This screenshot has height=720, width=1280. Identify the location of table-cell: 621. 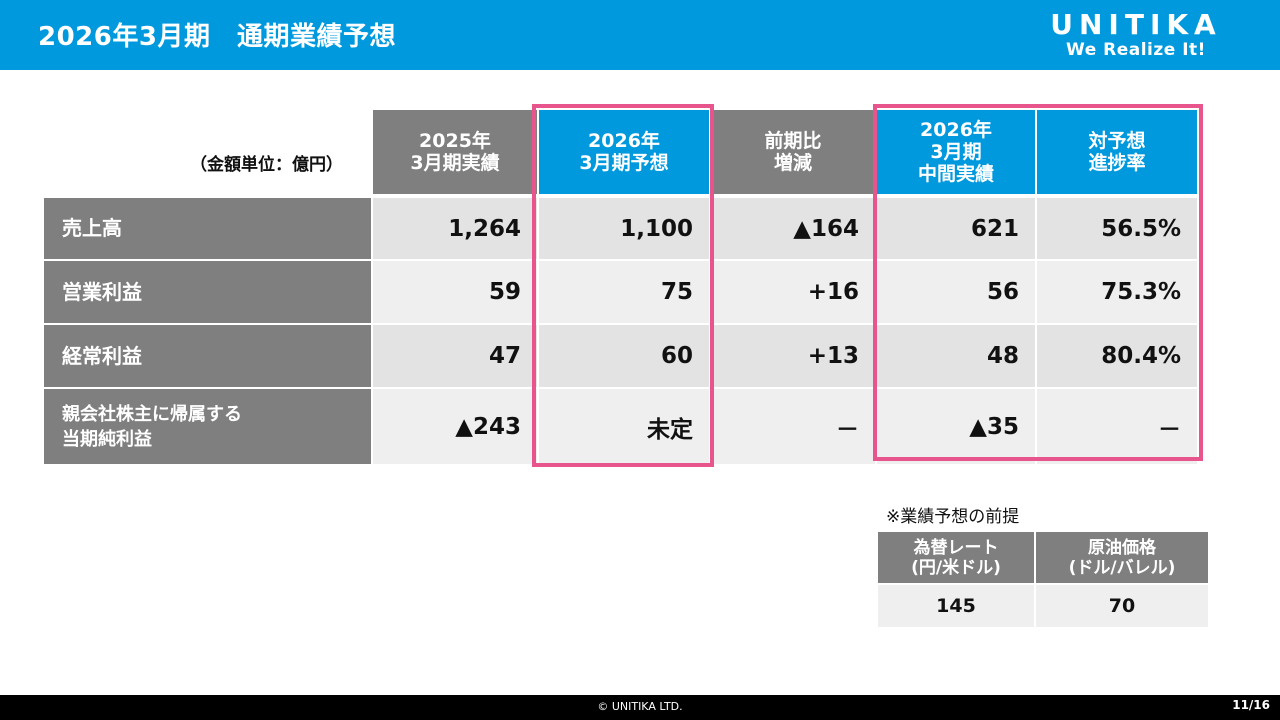
(956, 228).